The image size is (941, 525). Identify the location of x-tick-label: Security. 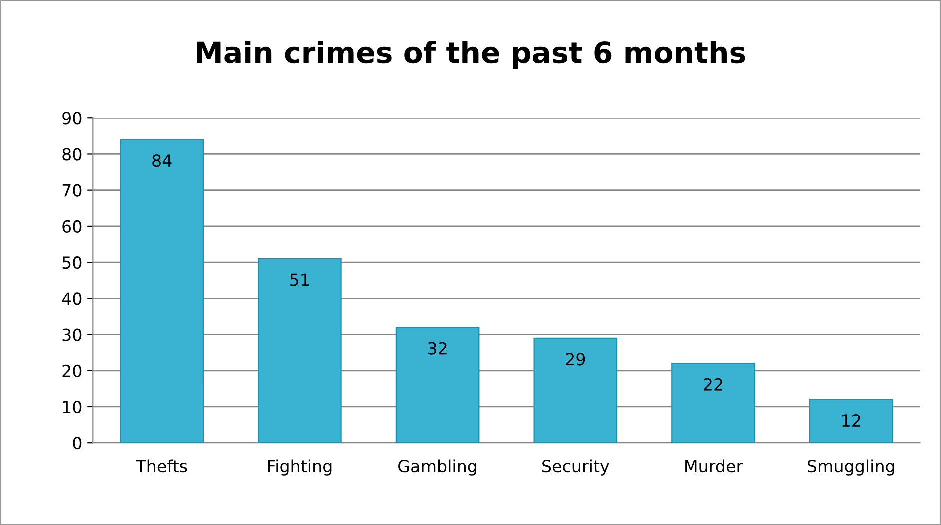
(576, 468).